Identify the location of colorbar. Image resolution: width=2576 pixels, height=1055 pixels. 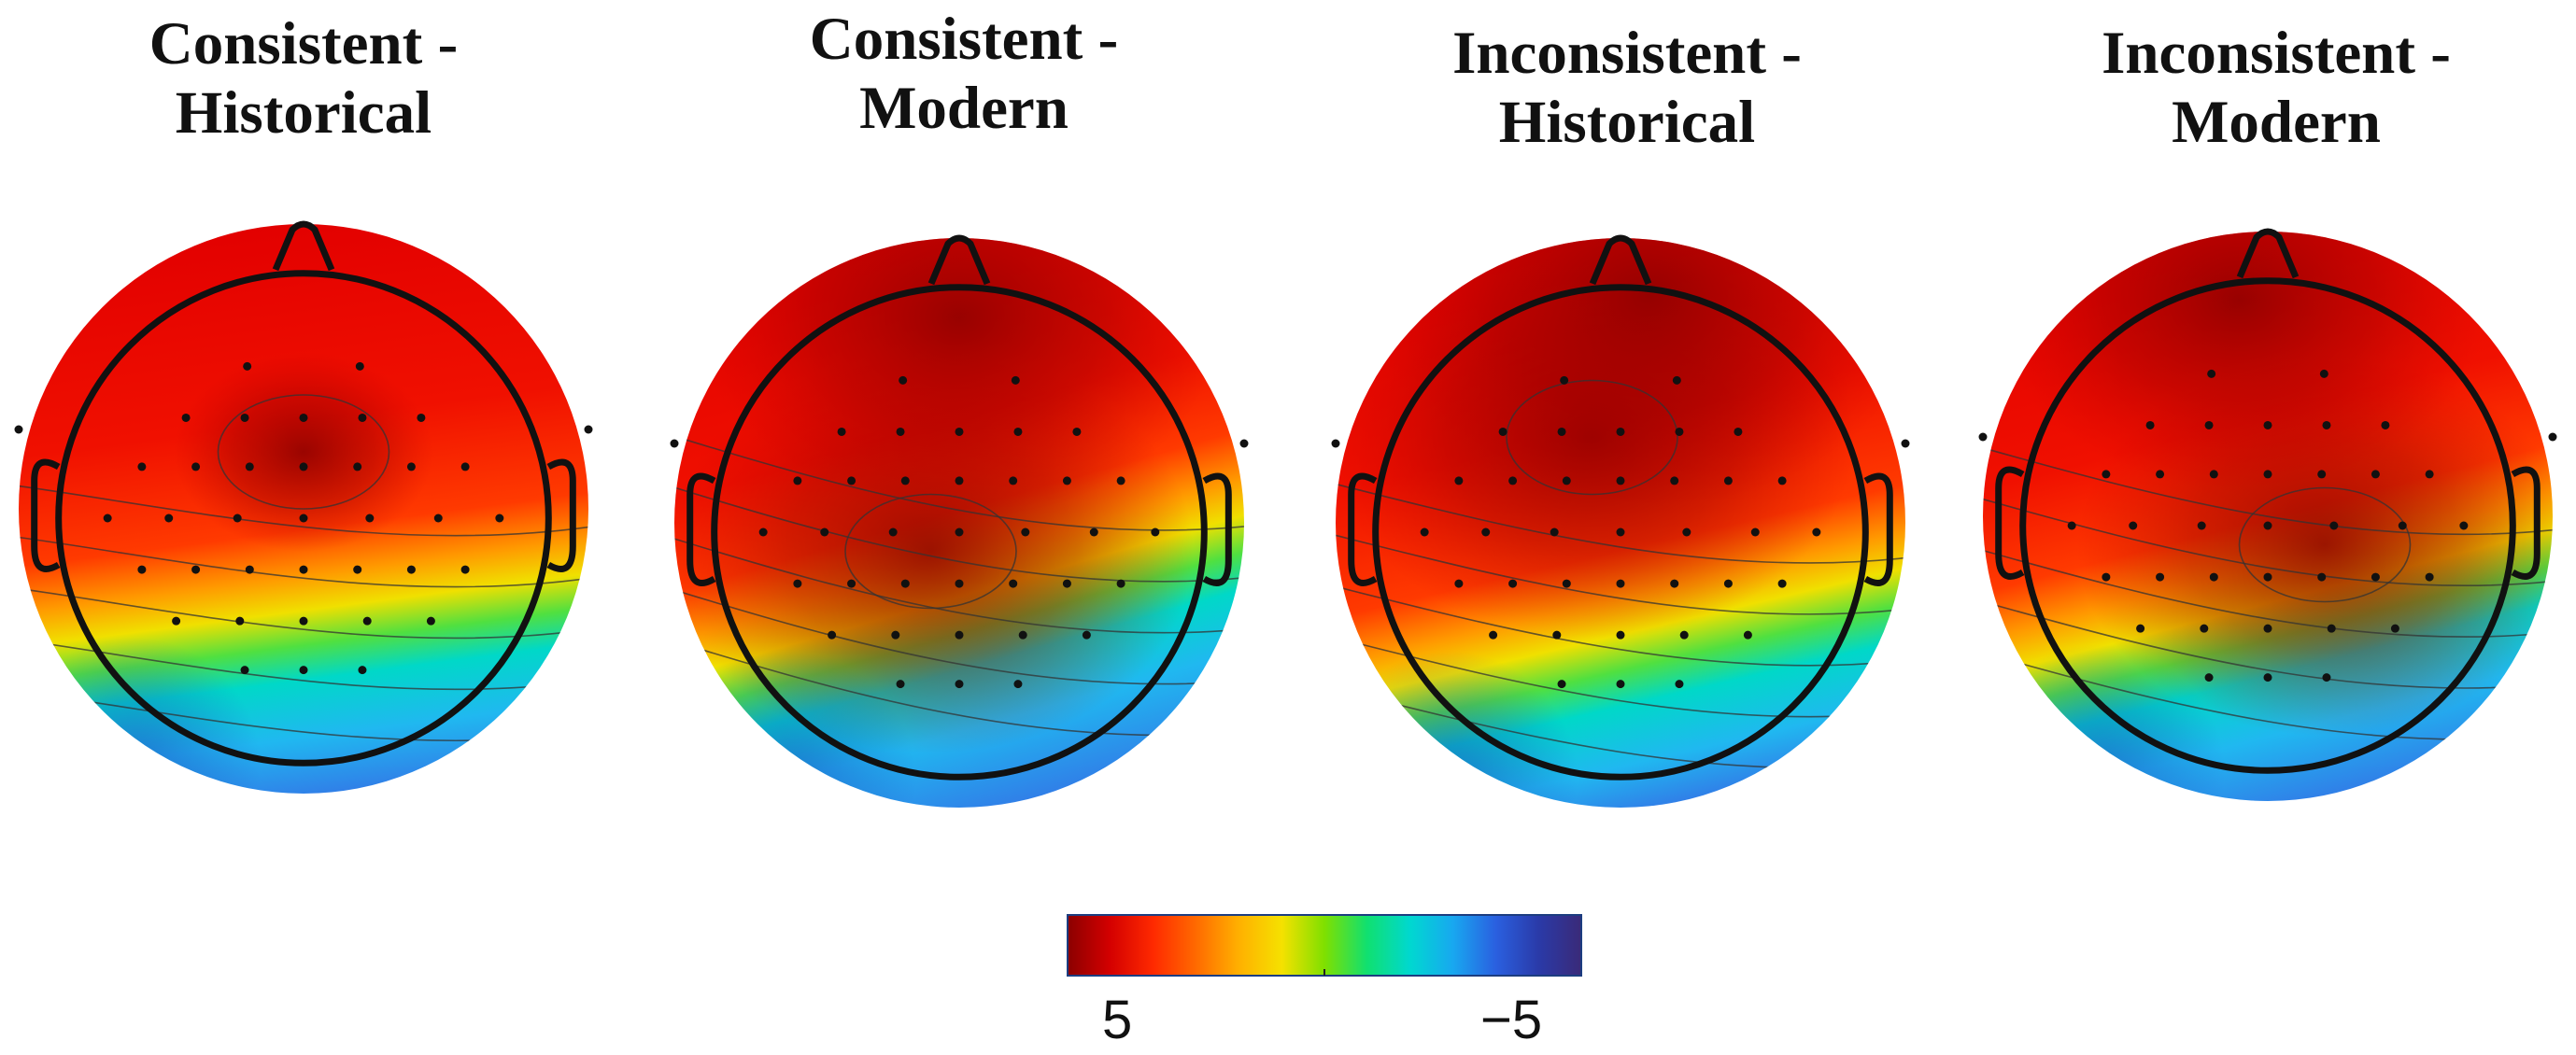
(1324, 945).